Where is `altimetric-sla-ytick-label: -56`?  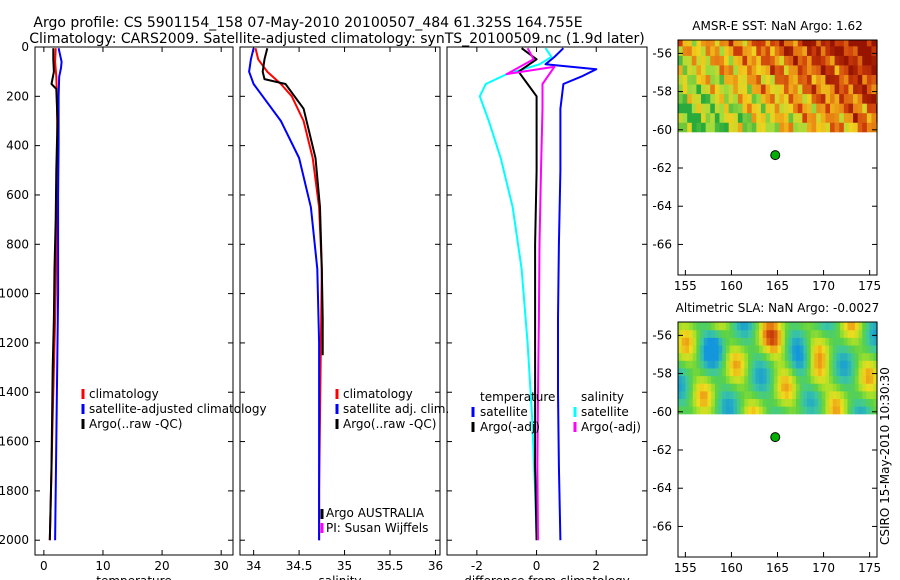 altimetric-sla-ytick-label: -56 is located at coordinates (662, 335).